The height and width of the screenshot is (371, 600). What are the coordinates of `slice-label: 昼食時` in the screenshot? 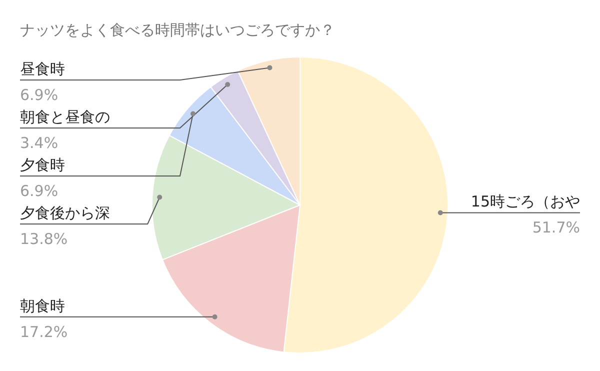 It's located at (42, 69).